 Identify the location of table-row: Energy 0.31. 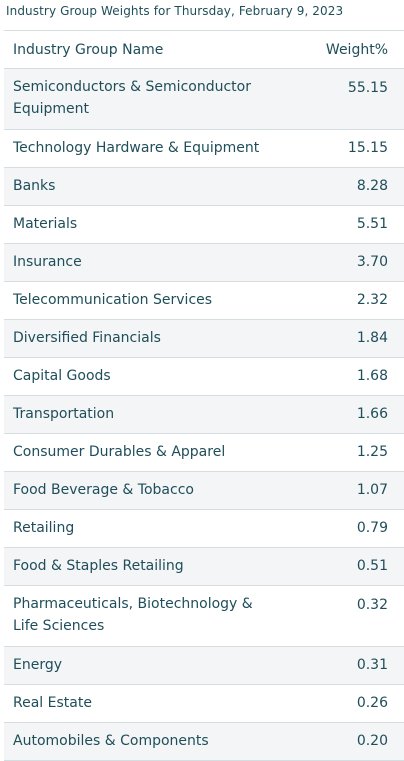
(204, 666).